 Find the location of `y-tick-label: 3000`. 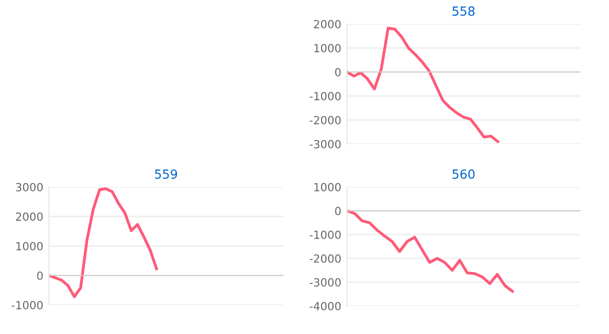

y-tick-label: 3000 is located at coordinates (29, 187).